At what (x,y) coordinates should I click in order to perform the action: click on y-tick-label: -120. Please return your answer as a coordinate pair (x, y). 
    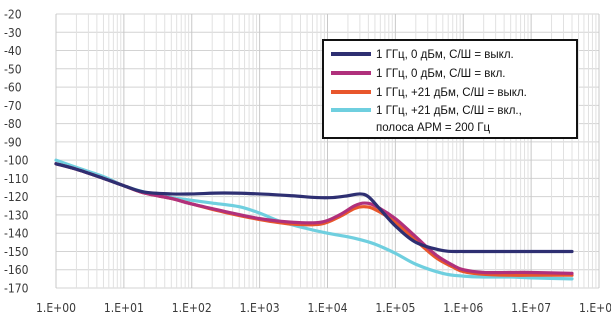
    Looking at the image, I should click on (16, 197).